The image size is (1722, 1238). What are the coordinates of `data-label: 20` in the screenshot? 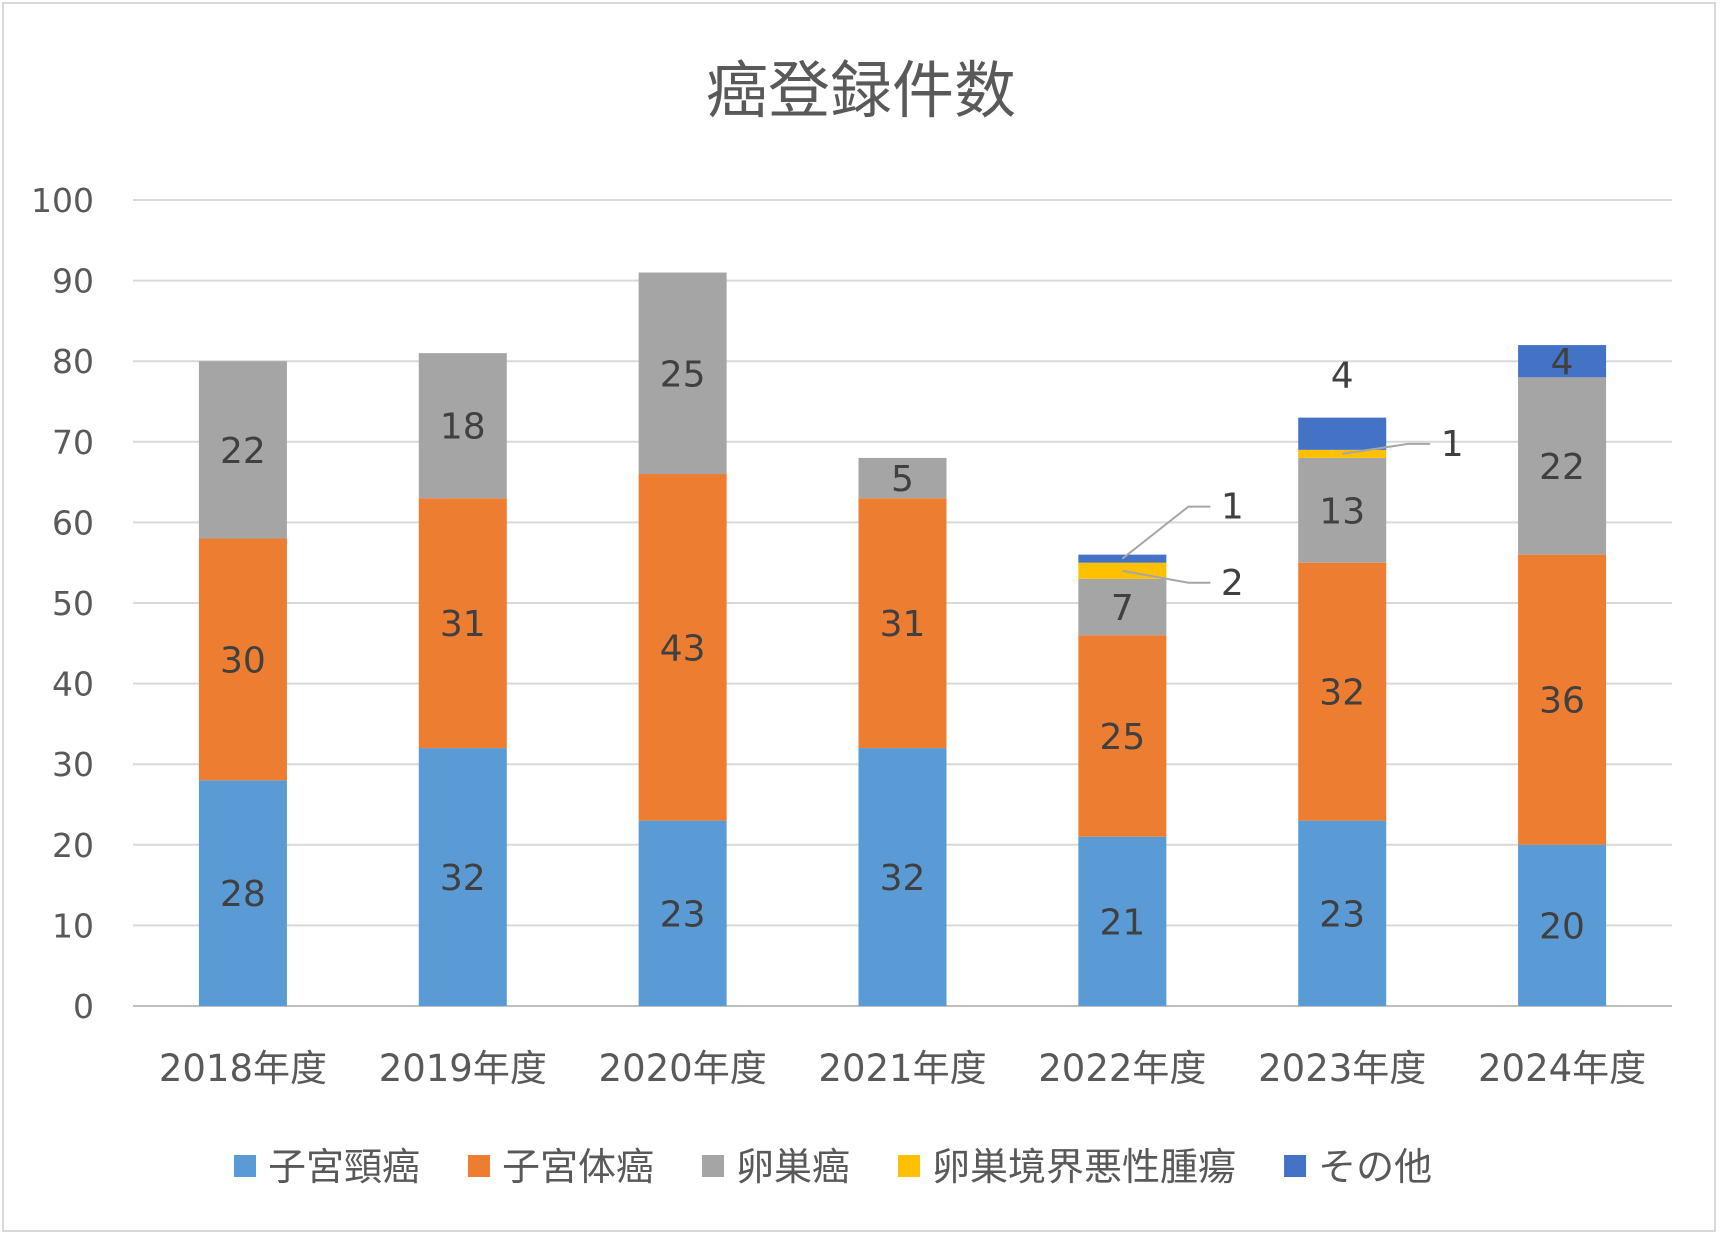 It's located at (1562, 926).